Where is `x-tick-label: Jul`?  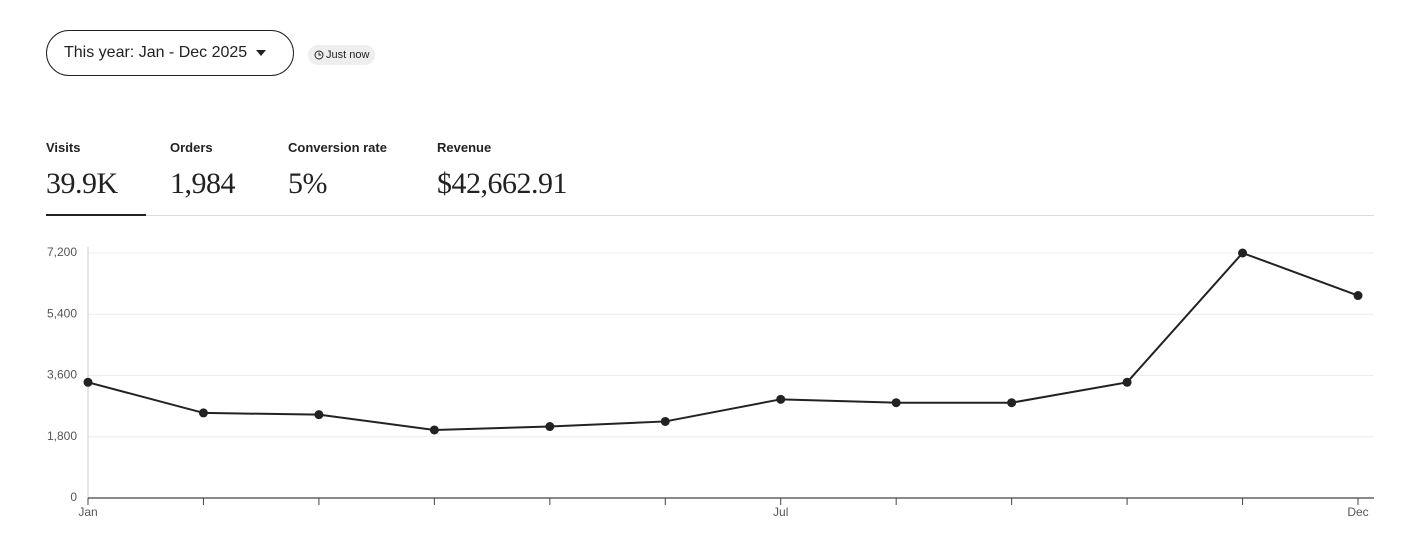
x-tick-label: Jul is located at coordinates (780, 512).